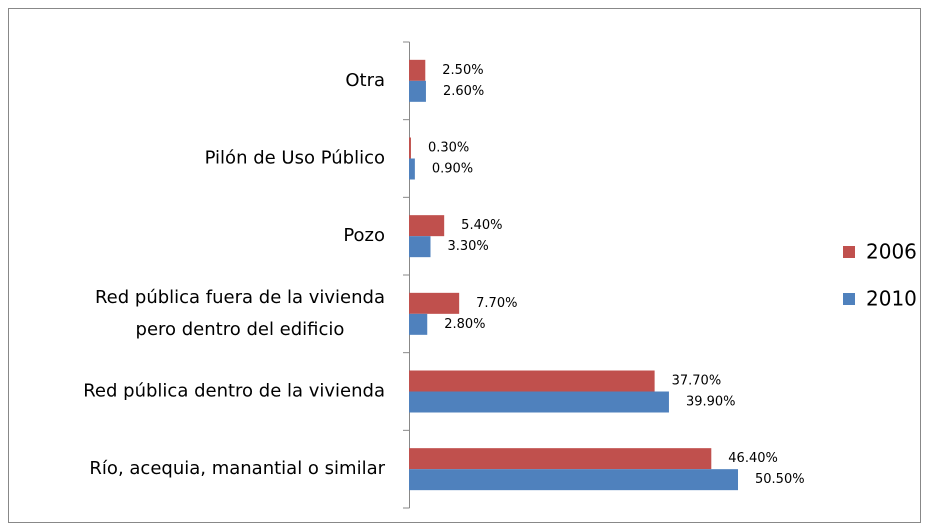  What do you see at coordinates (364, 235) in the screenshot?
I see `category-label: Pozo` at bounding box center [364, 235].